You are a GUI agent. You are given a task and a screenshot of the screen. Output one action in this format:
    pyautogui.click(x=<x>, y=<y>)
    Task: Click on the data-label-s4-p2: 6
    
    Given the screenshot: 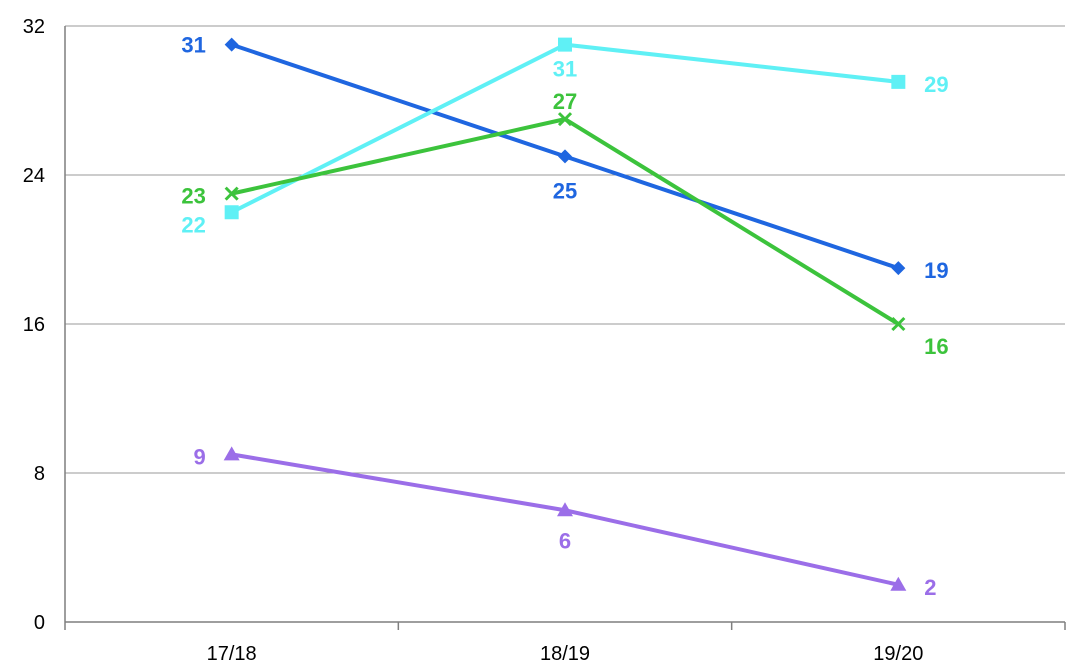 What is the action you would take?
    pyautogui.click(x=565, y=540)
    